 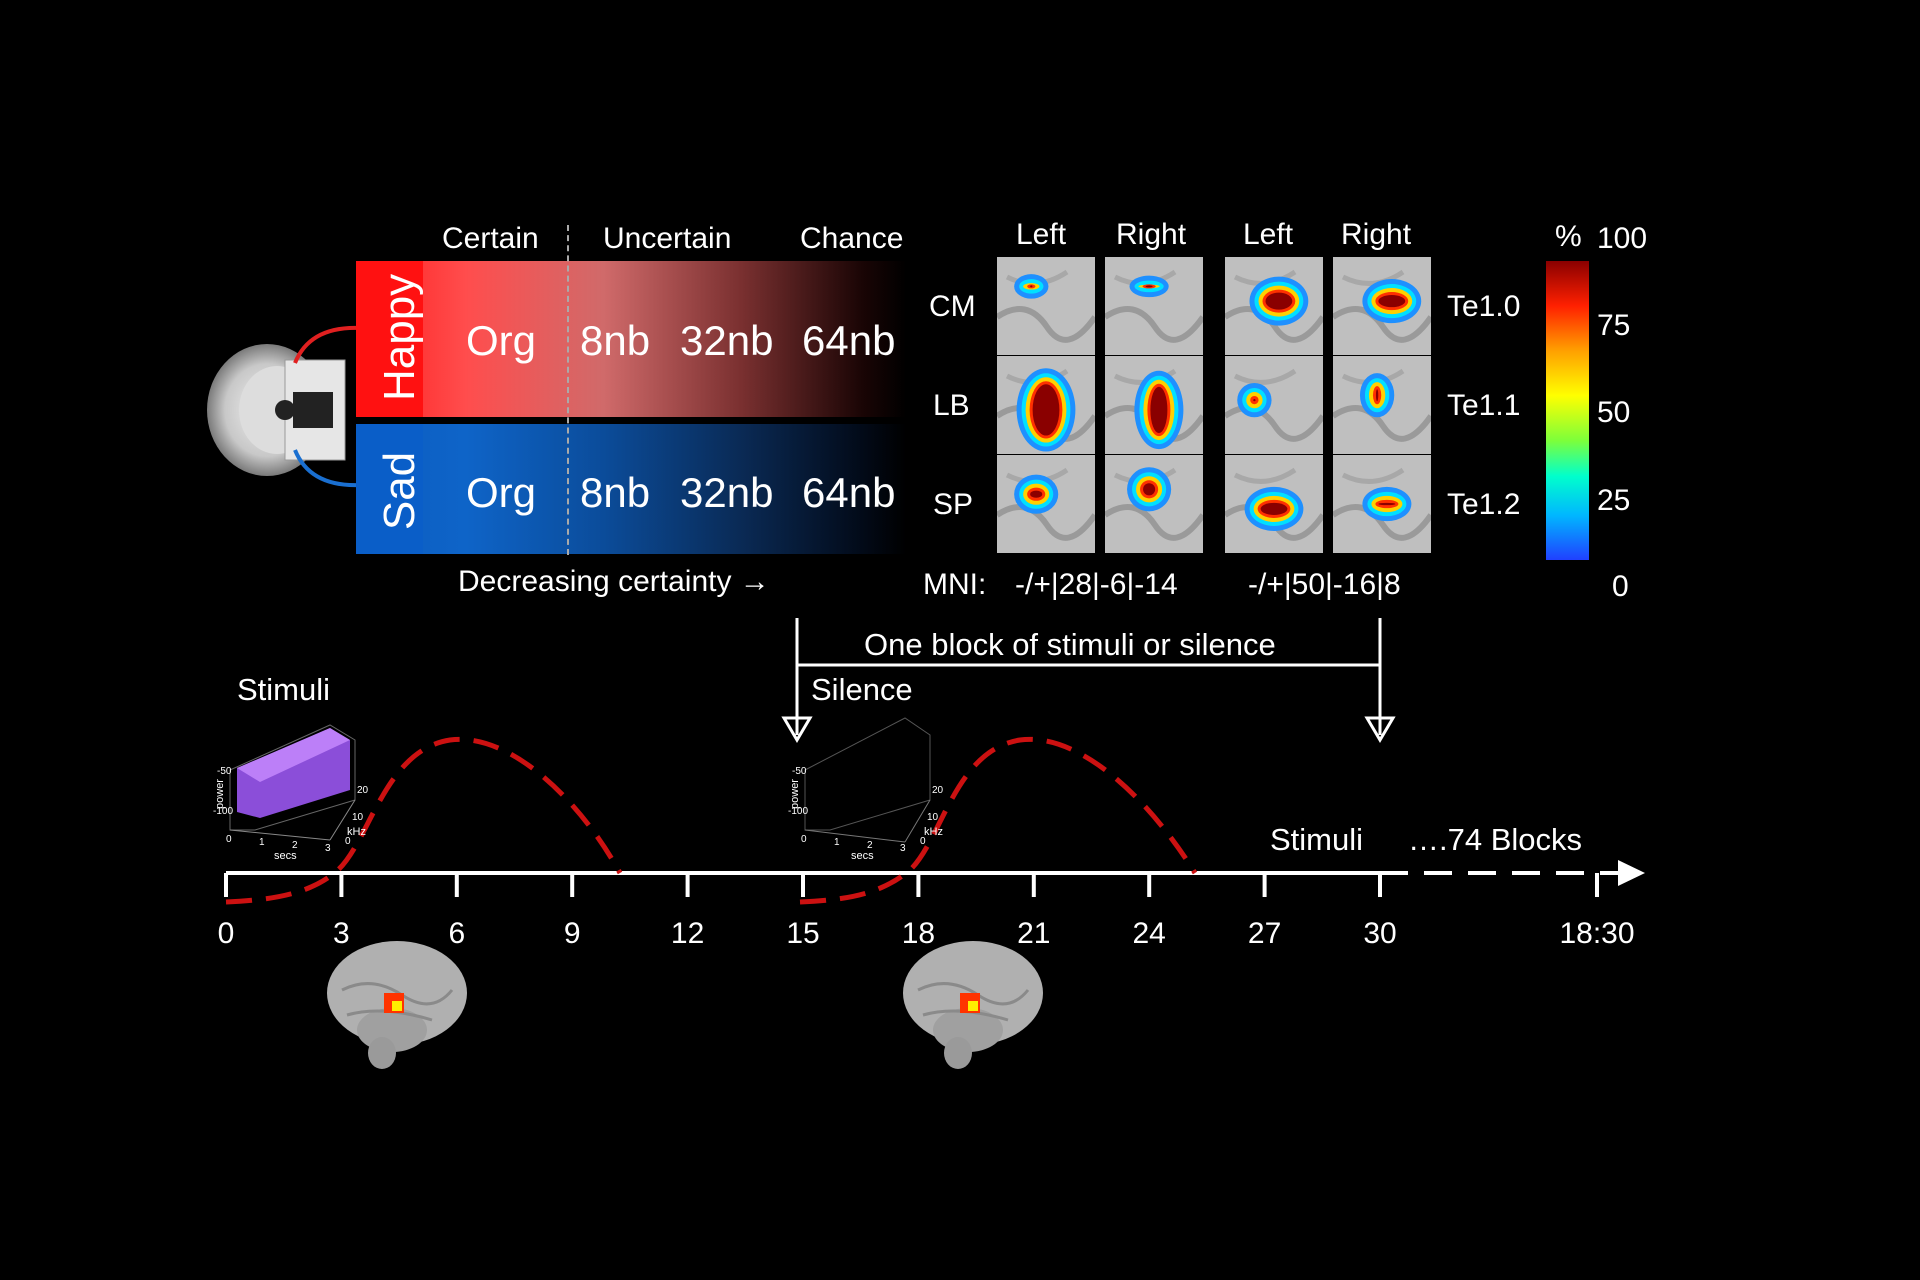 What do you see at coordinates (1484, 405) in the screenshot?
I see `map-area-label: Te1.1` at bounding box center [1484, 405].